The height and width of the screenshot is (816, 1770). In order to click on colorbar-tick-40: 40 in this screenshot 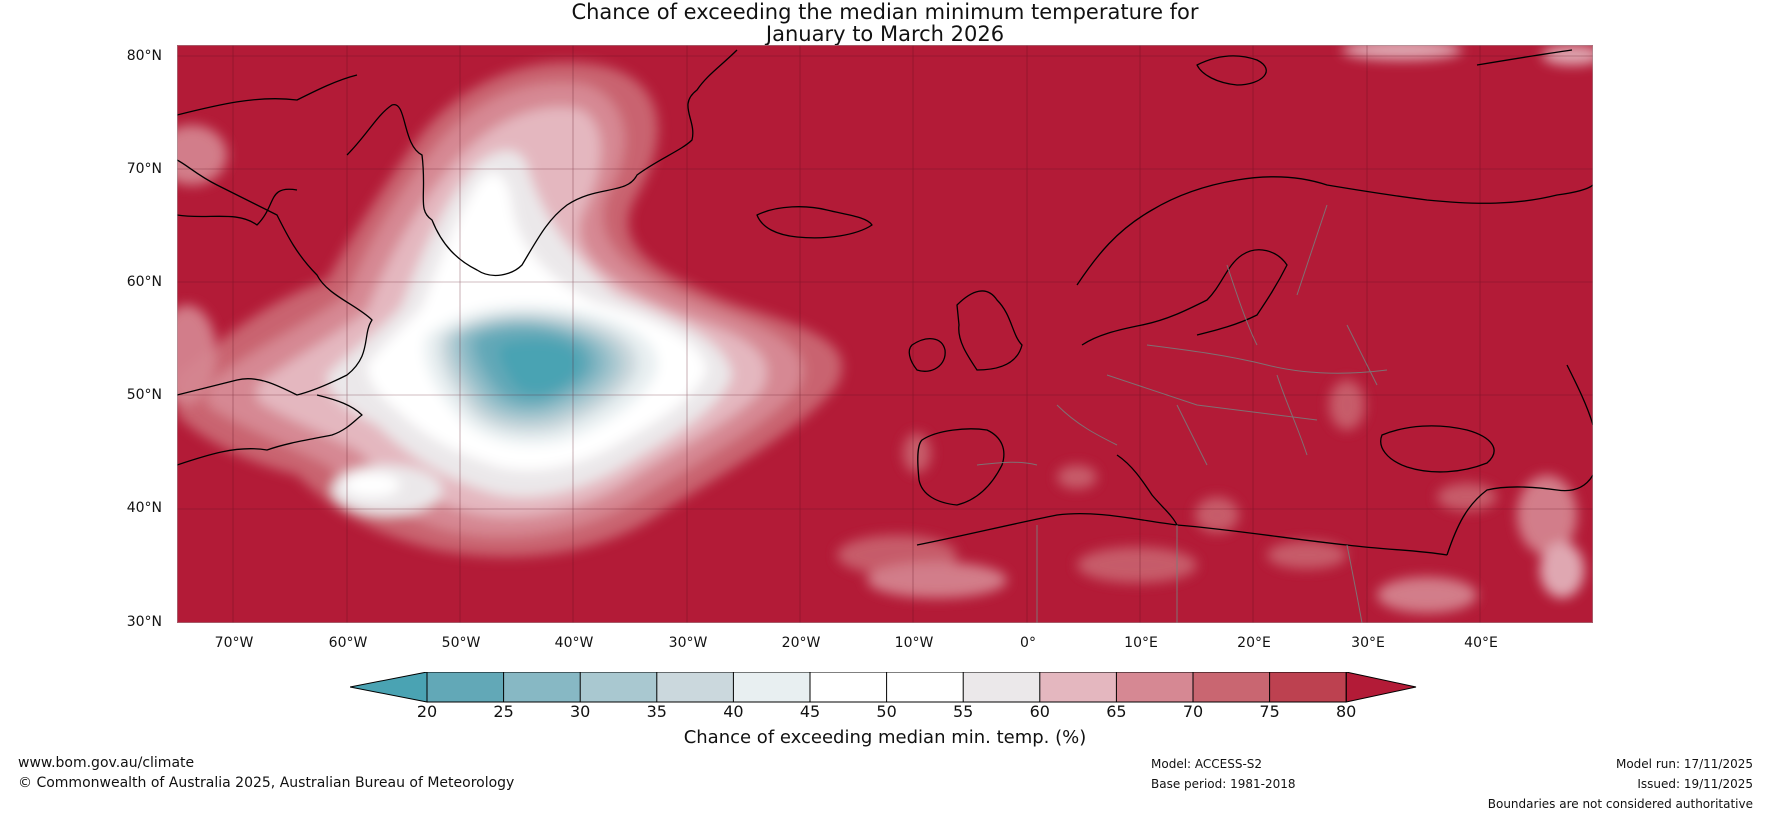, I will do `click(733, 711)`.